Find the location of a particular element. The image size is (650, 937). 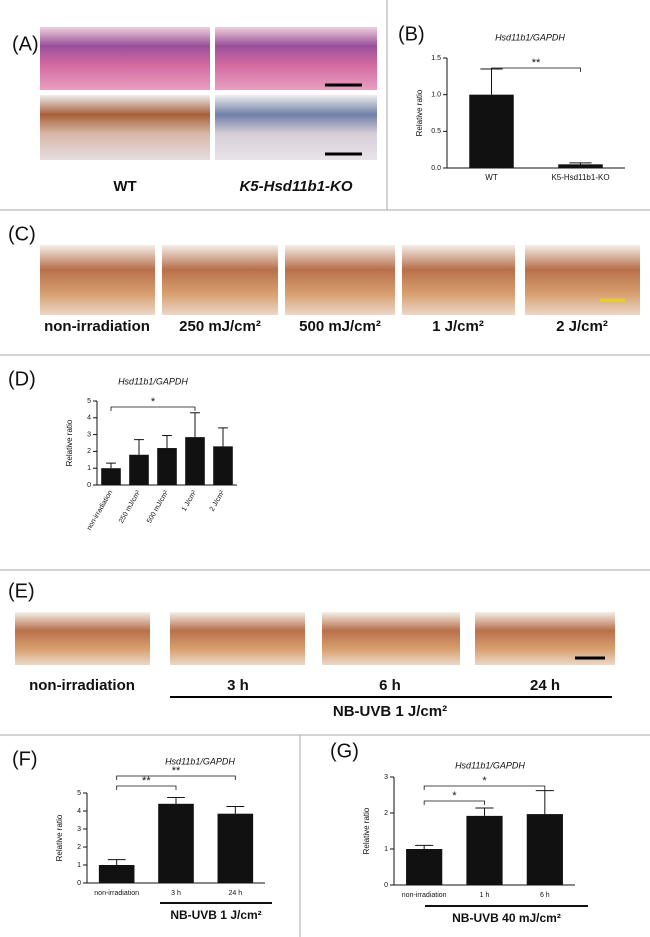

panel-letter: (D) is located at coordinates (22, 379).